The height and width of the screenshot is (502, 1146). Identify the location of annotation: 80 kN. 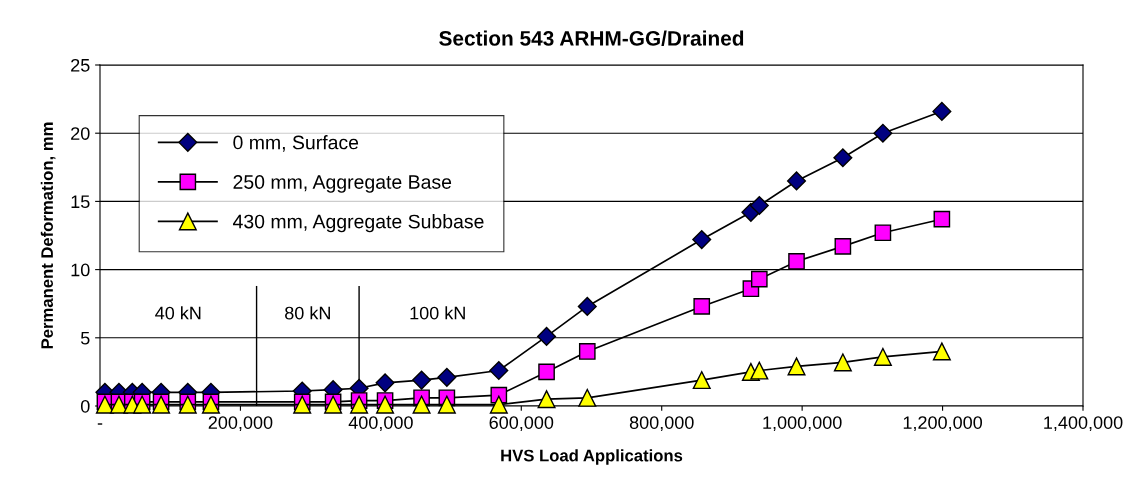
(307, 313).